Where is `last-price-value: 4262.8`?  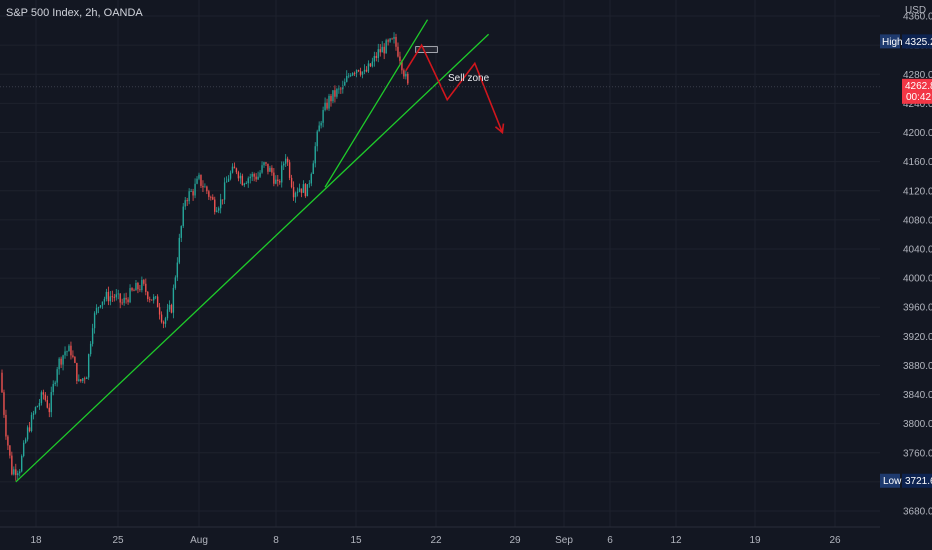 last-price-value: 4262.8 is located at coordinates (918, 86).